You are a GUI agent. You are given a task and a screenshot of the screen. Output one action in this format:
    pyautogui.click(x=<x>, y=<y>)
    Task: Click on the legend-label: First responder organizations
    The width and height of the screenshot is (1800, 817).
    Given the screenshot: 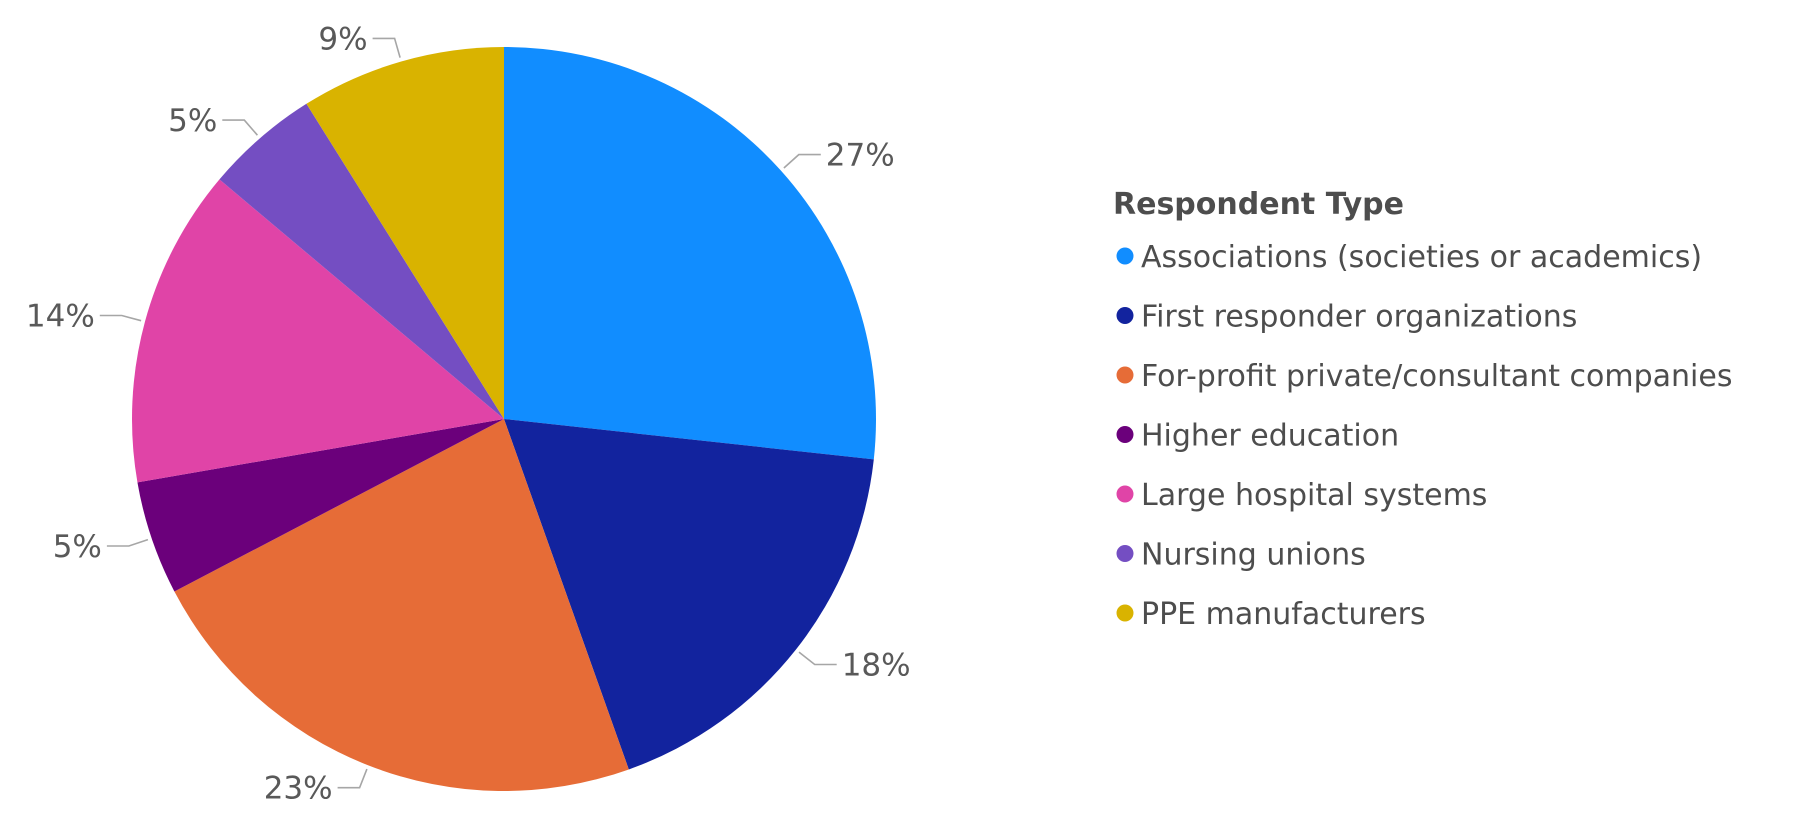 What is the action you would take?
    pyautogui.click(x=1359, y=317)
    